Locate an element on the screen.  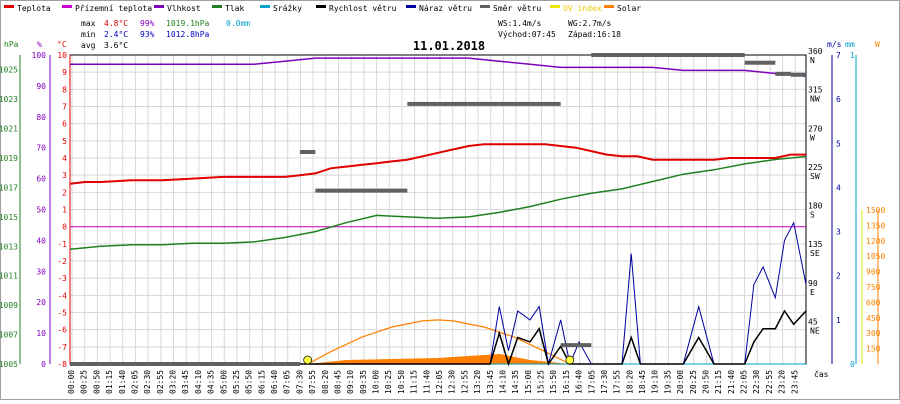
legend-label-3: Tlak is located at coordinates (234, 8).